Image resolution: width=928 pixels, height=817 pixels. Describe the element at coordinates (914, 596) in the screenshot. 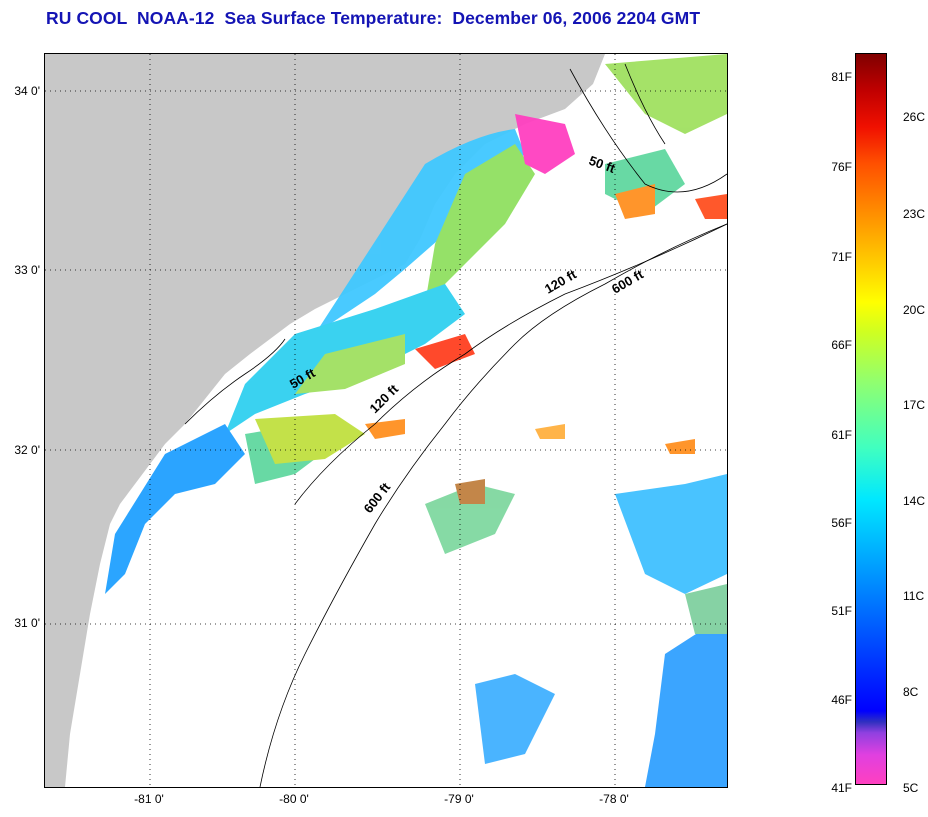

I see `cb-label-11c: 11C` at that location.